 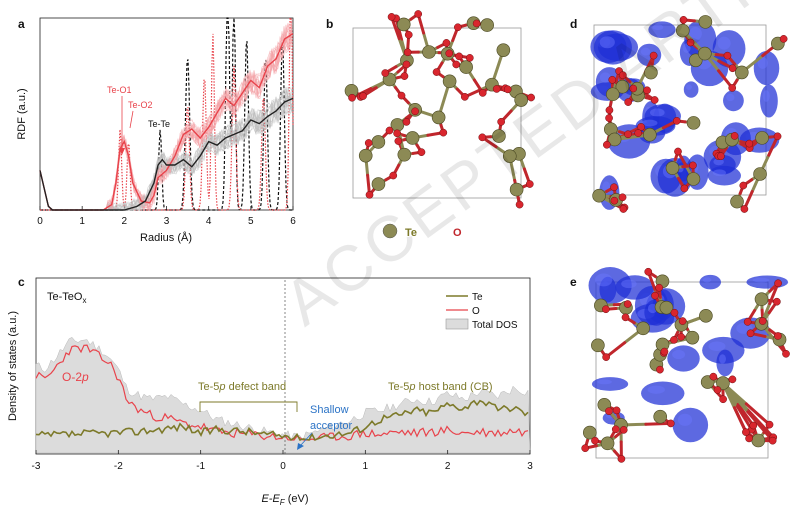 I want to click on shallow-acceptor-arrowhead, so click(x=300, y=446).